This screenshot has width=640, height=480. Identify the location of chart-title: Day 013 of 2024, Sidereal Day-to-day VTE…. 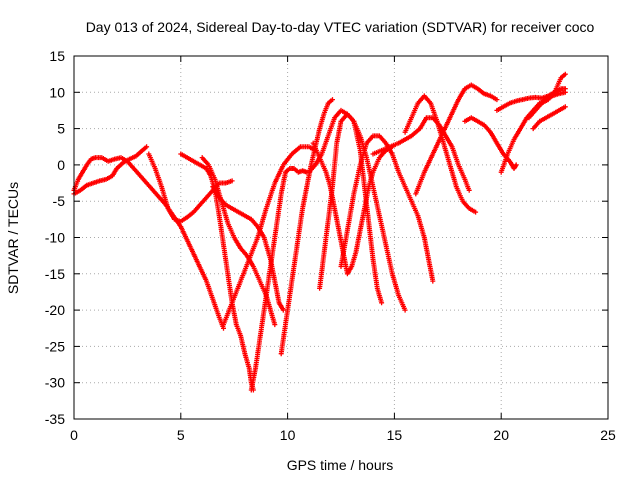
(340, 27).